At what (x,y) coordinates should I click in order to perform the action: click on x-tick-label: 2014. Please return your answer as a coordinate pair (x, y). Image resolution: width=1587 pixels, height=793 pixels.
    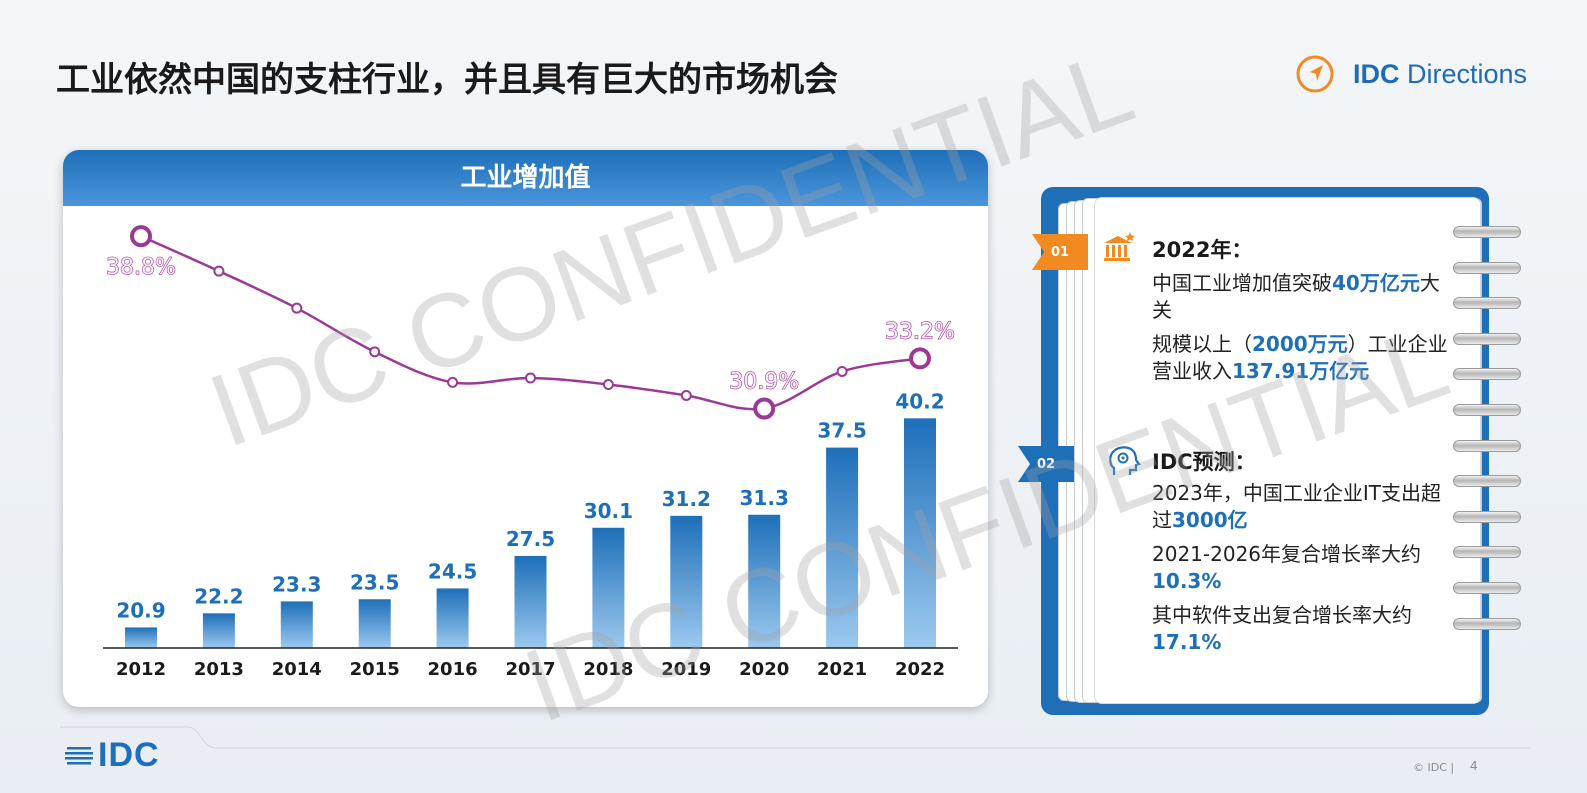
    Looking at the image, I should click on (297, 669).